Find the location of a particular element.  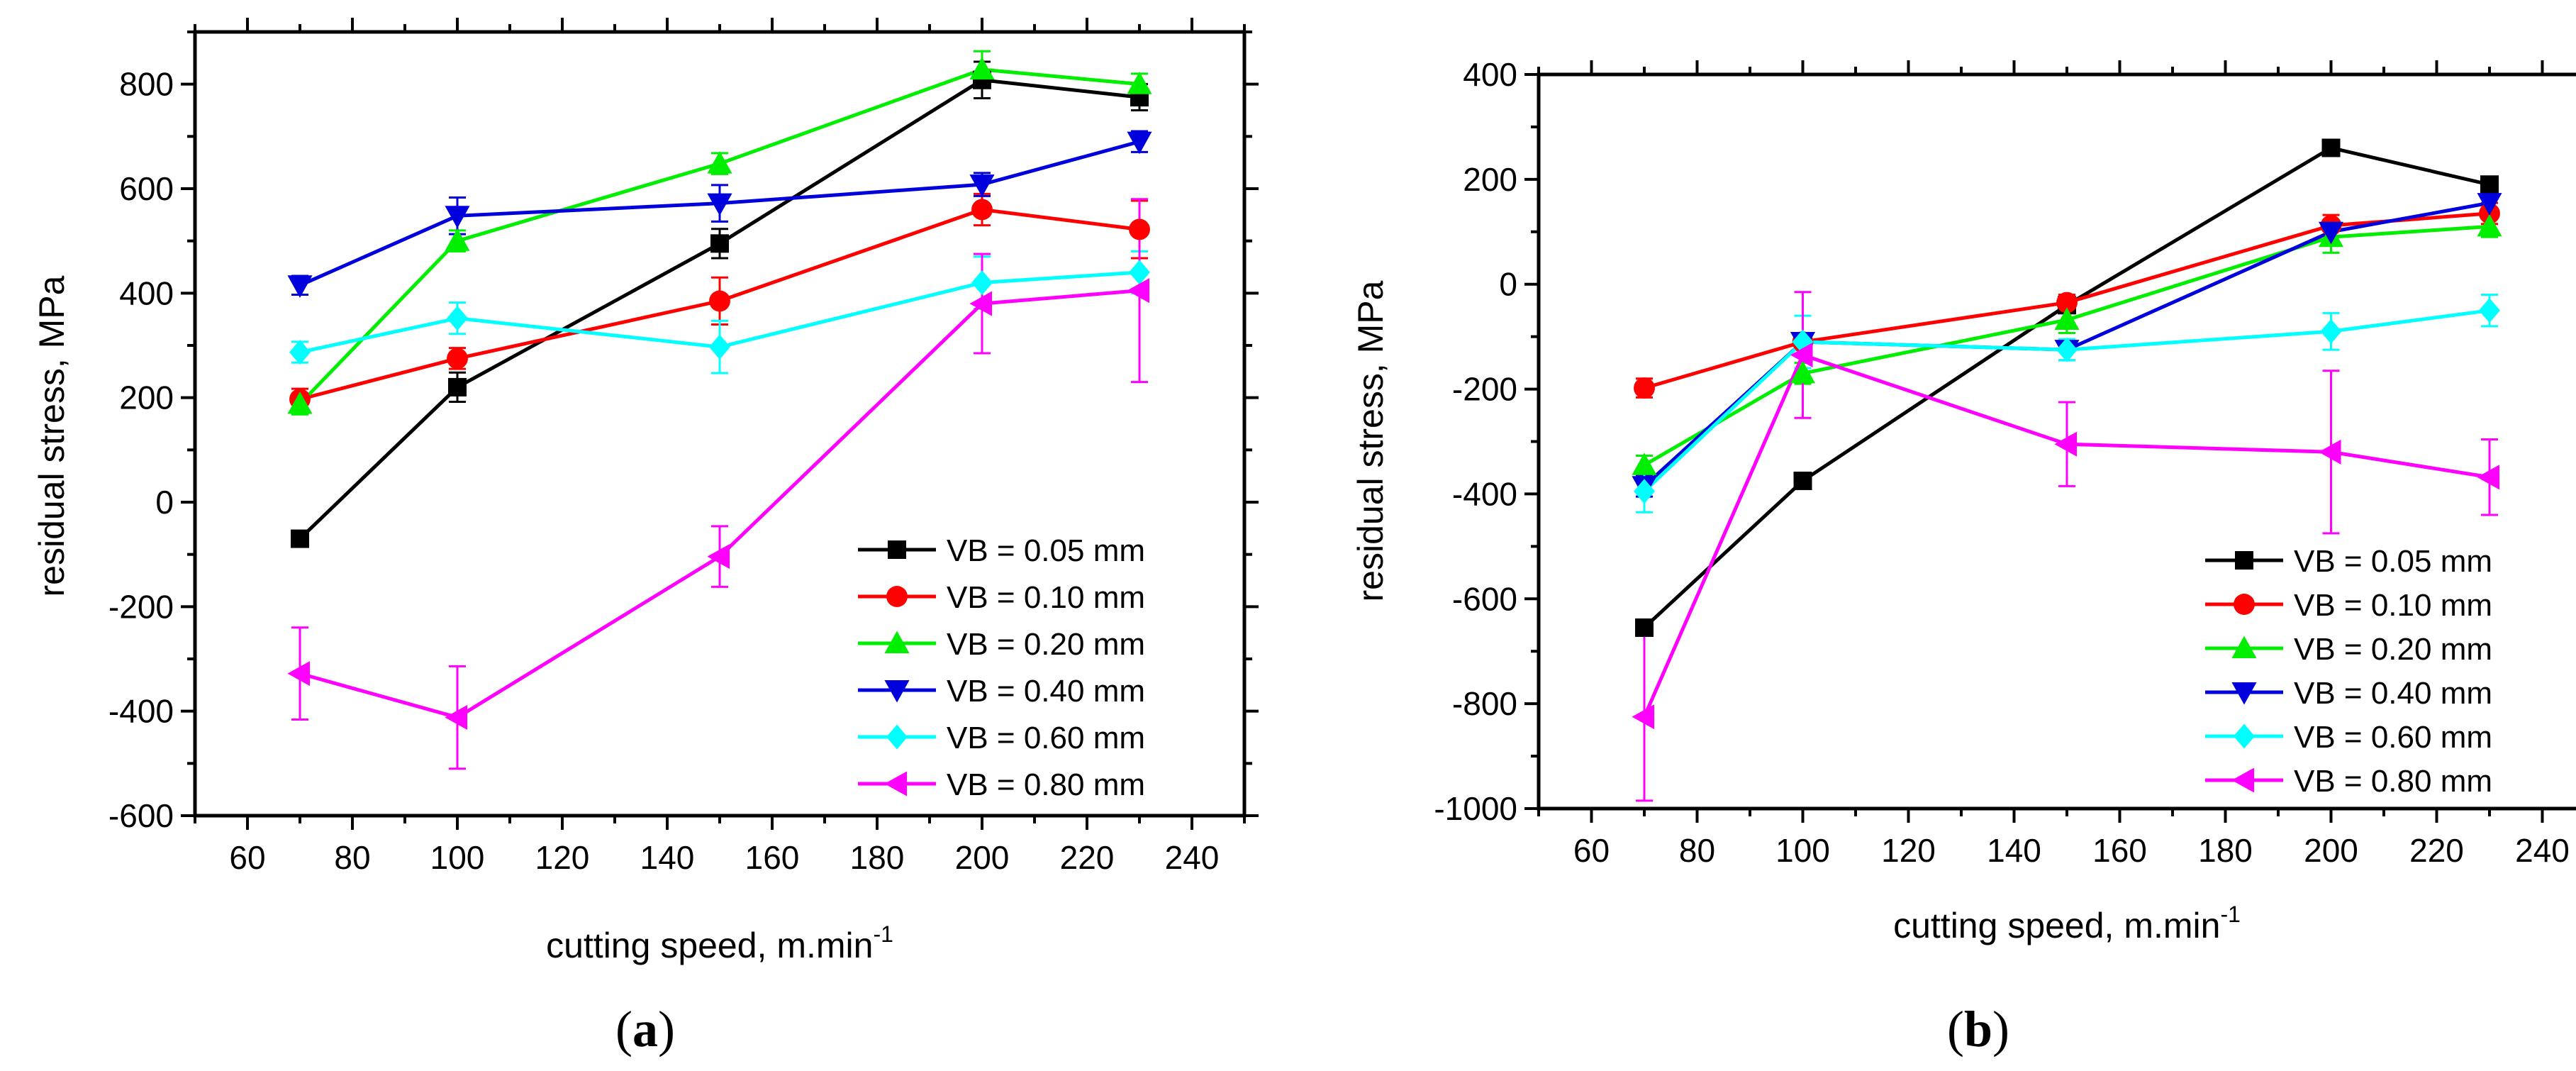

x-tick-label: 140 is located at coordinates (2014, 851).